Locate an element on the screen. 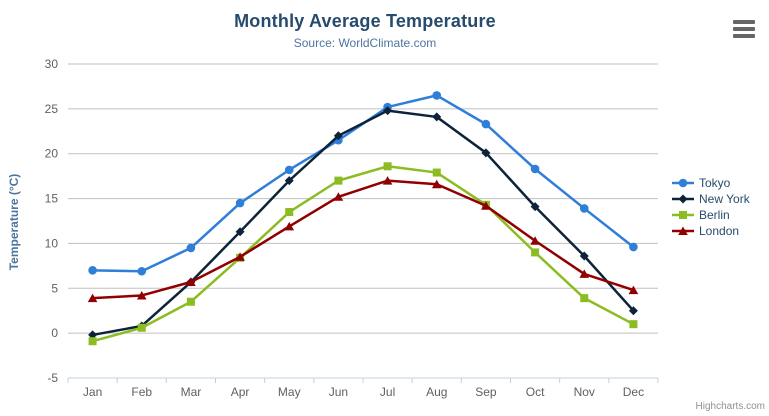  legend-label: London is located at coordinates (719, 231).